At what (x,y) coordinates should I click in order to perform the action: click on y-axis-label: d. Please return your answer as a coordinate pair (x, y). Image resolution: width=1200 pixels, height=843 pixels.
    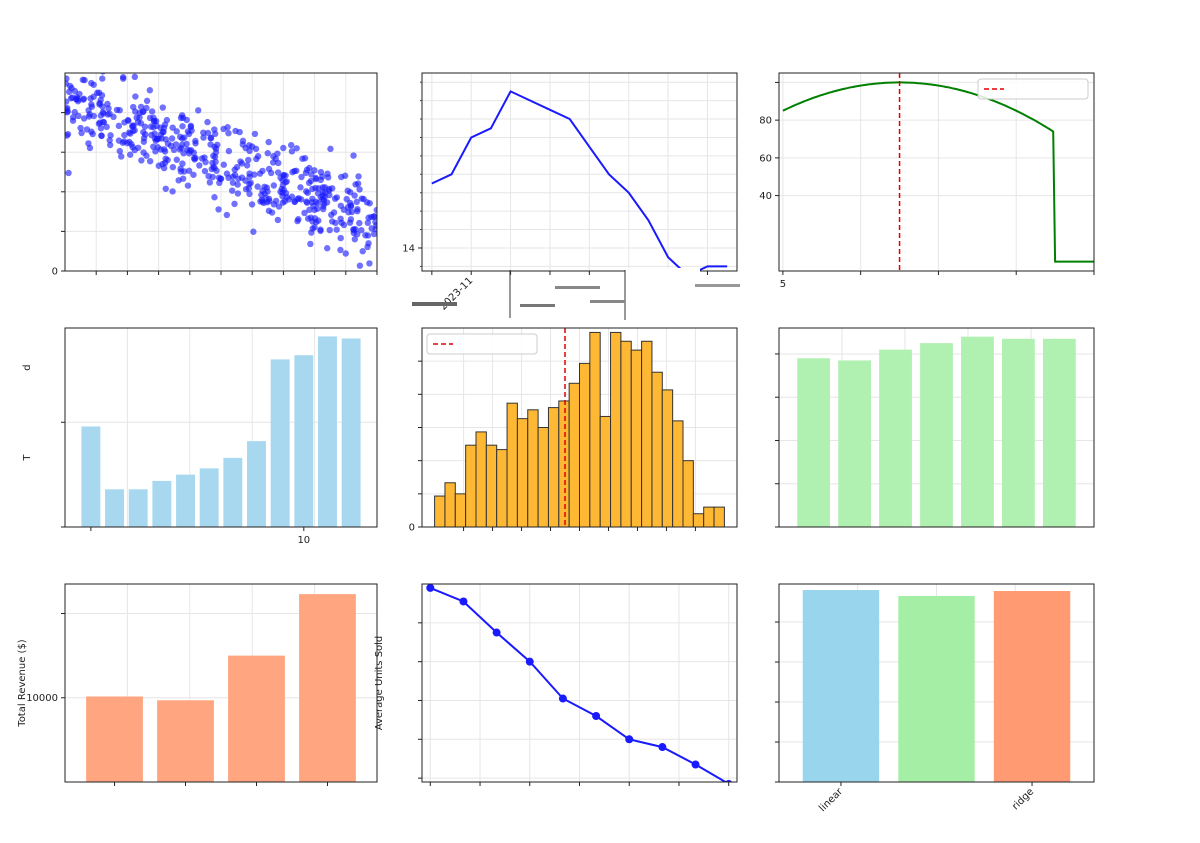
    Looking at the image, I should click on (27, 367).